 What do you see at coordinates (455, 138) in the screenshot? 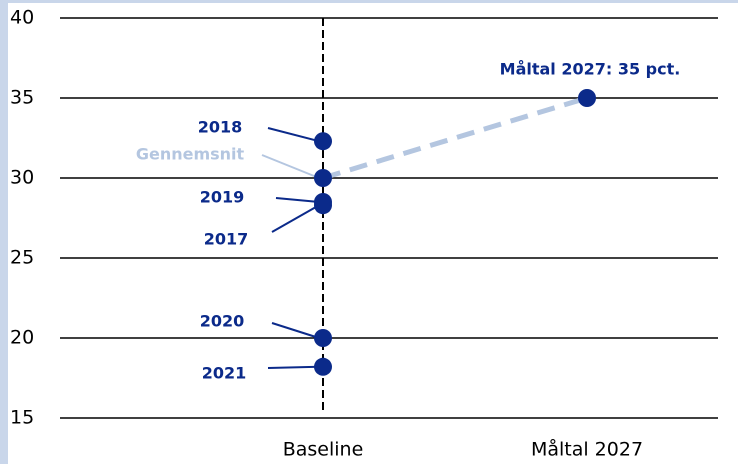
I see `average-to-target` at bounding box center [455, 138].